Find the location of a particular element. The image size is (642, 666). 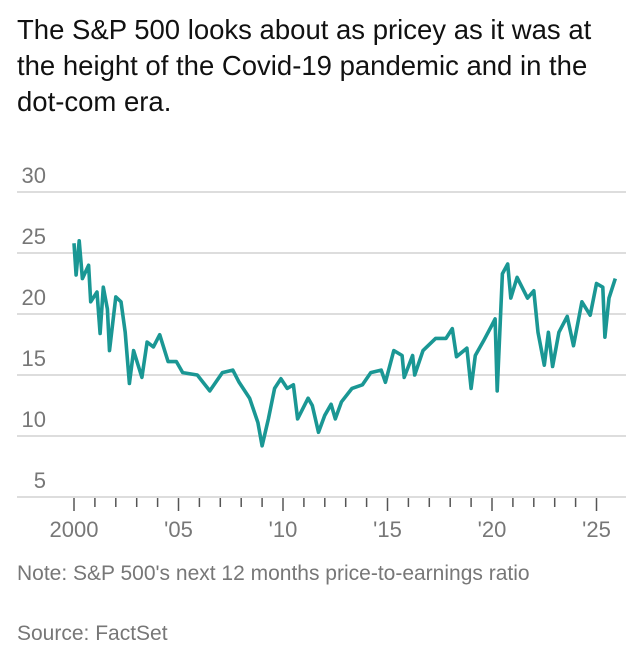

chart-source: Source: FactSet is located at coordinates (92, 633).